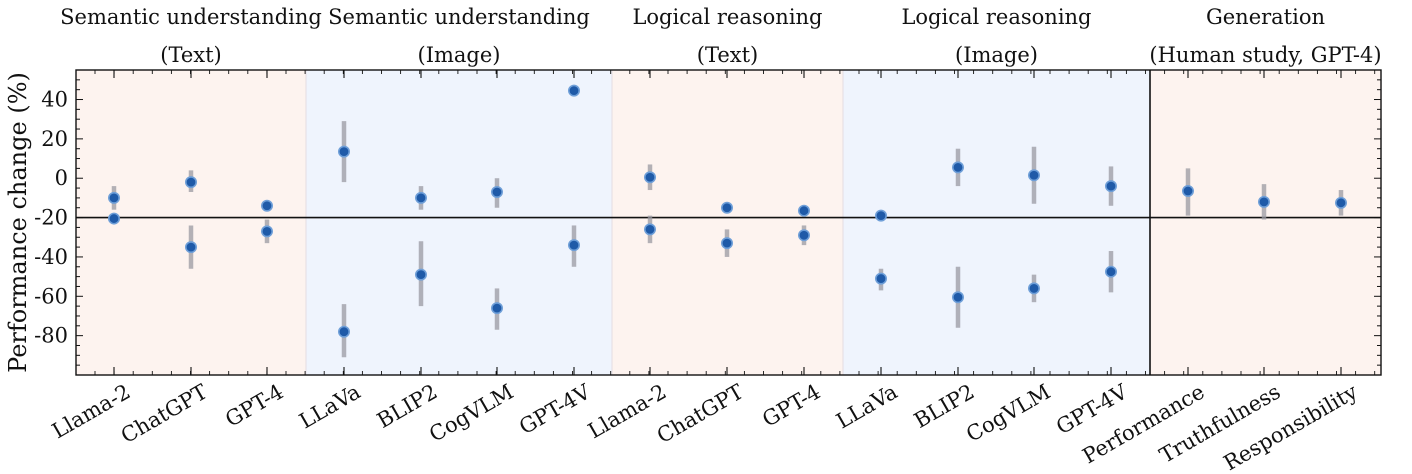  I want to click on y-tick-label: -40, so click(51, 257).